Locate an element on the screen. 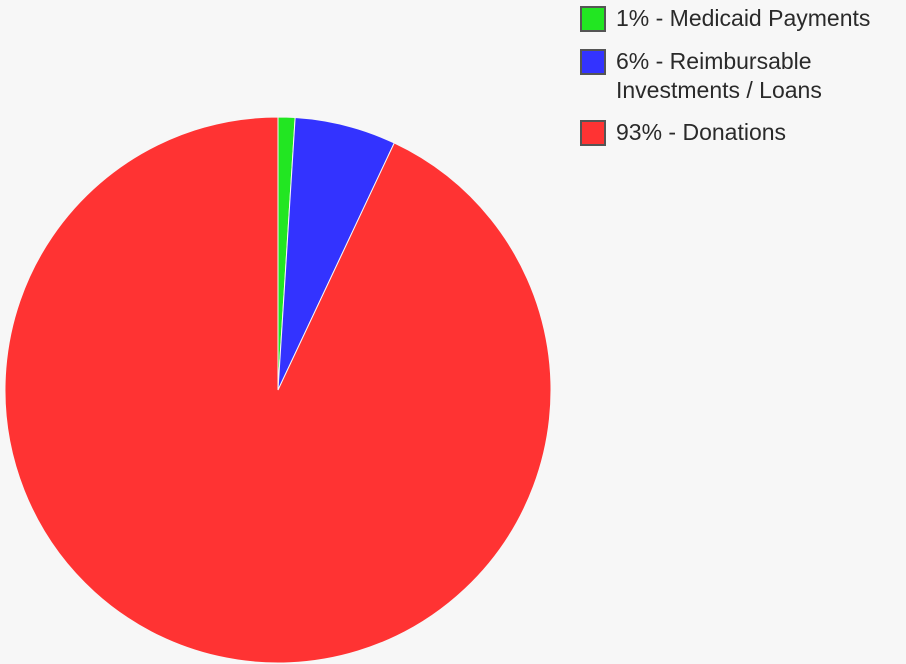  legend-swatch-medicaid is located at coordinates (593, 19).